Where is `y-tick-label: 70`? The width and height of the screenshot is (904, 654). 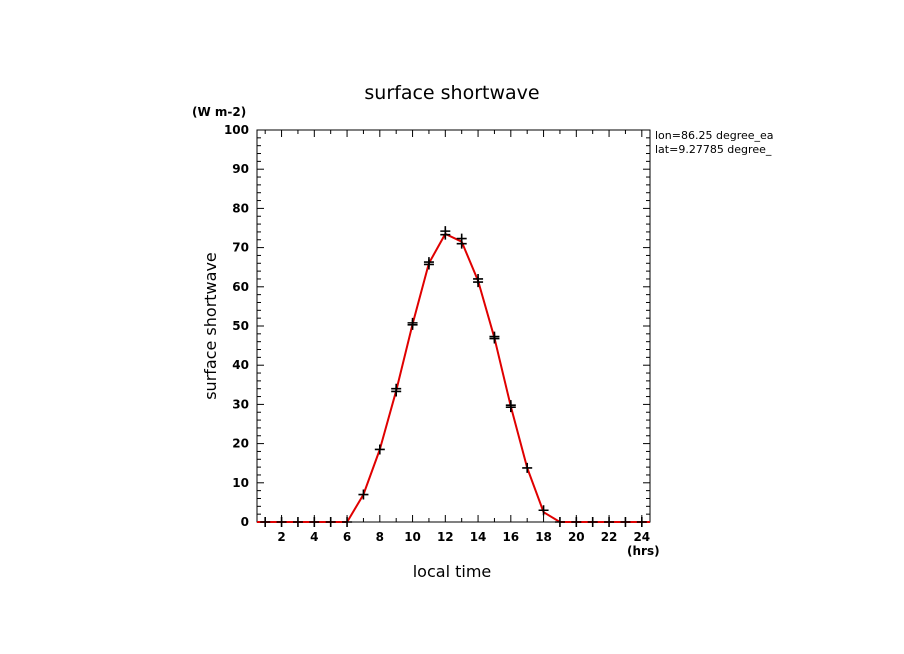
y-tick-label: 70 is located at coordinates (240, 248).